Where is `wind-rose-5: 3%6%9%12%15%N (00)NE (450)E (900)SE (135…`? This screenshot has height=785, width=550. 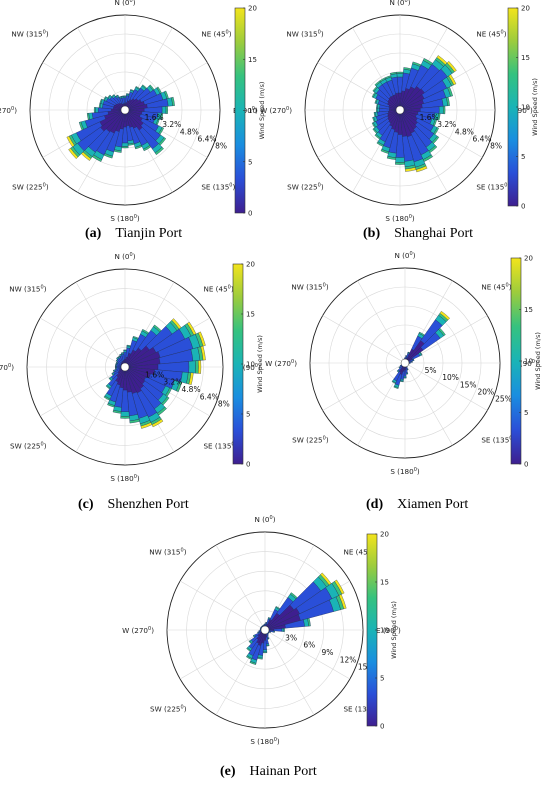
wind-rose-5: 3%6%9%12%15%N (00)NE (450)E (900)SE (135… is located at coordinates (261, 630).